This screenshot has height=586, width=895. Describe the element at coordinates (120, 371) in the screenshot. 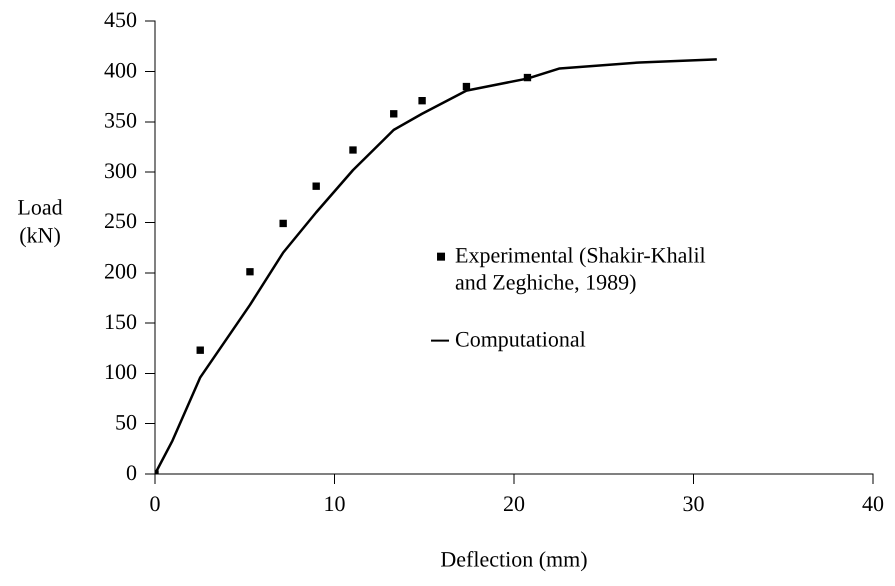

I see `y-tick-label: 100` at that location.